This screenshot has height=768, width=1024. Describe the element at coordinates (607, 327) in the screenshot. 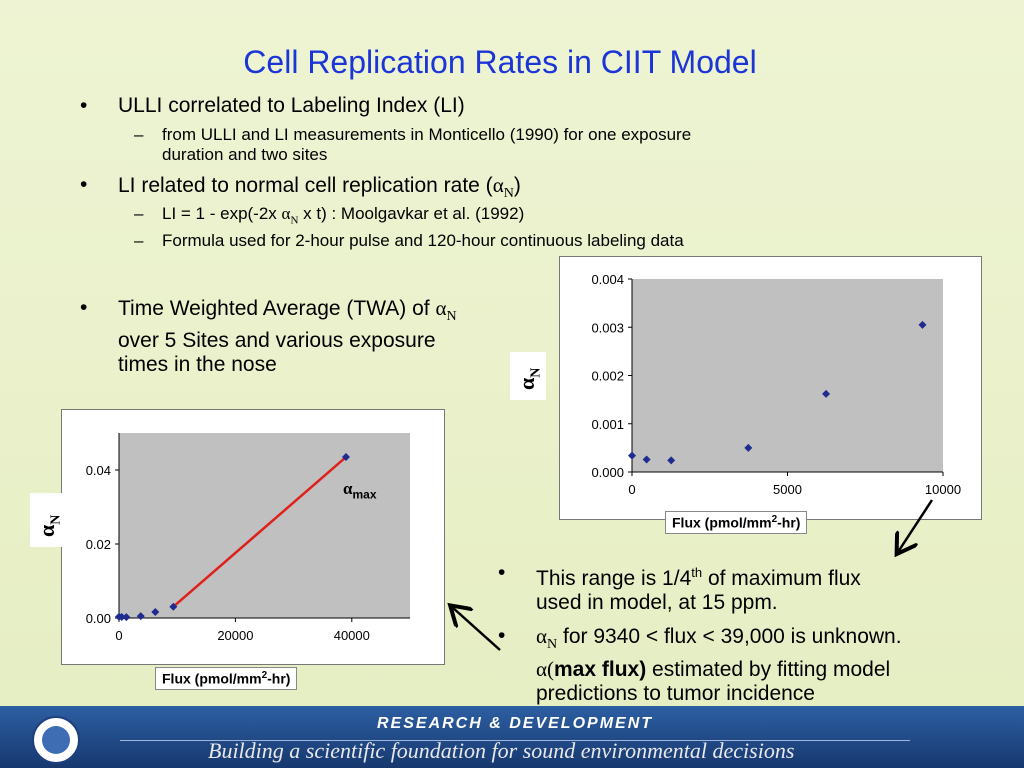

I see `y-tick-label: 0.003` at that location.